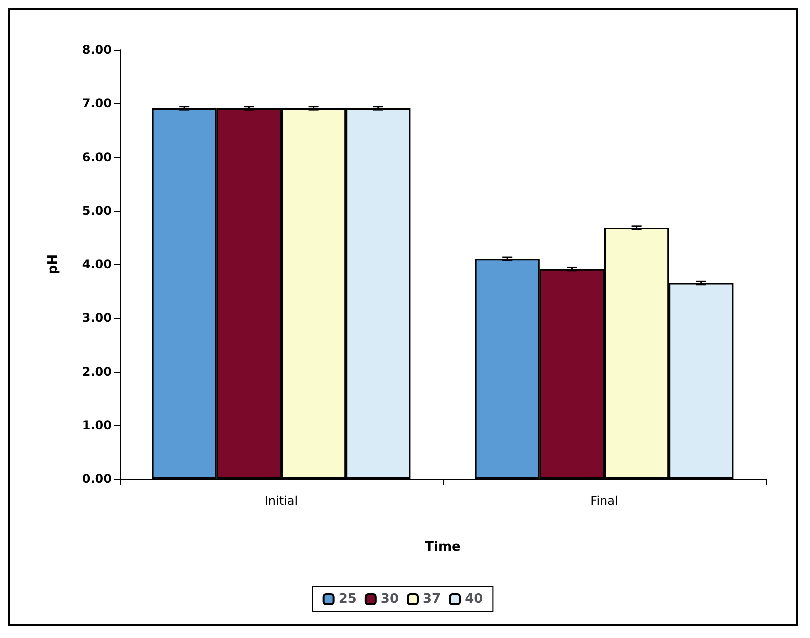  I want to click on legend-label: 25, so click(347, 599).